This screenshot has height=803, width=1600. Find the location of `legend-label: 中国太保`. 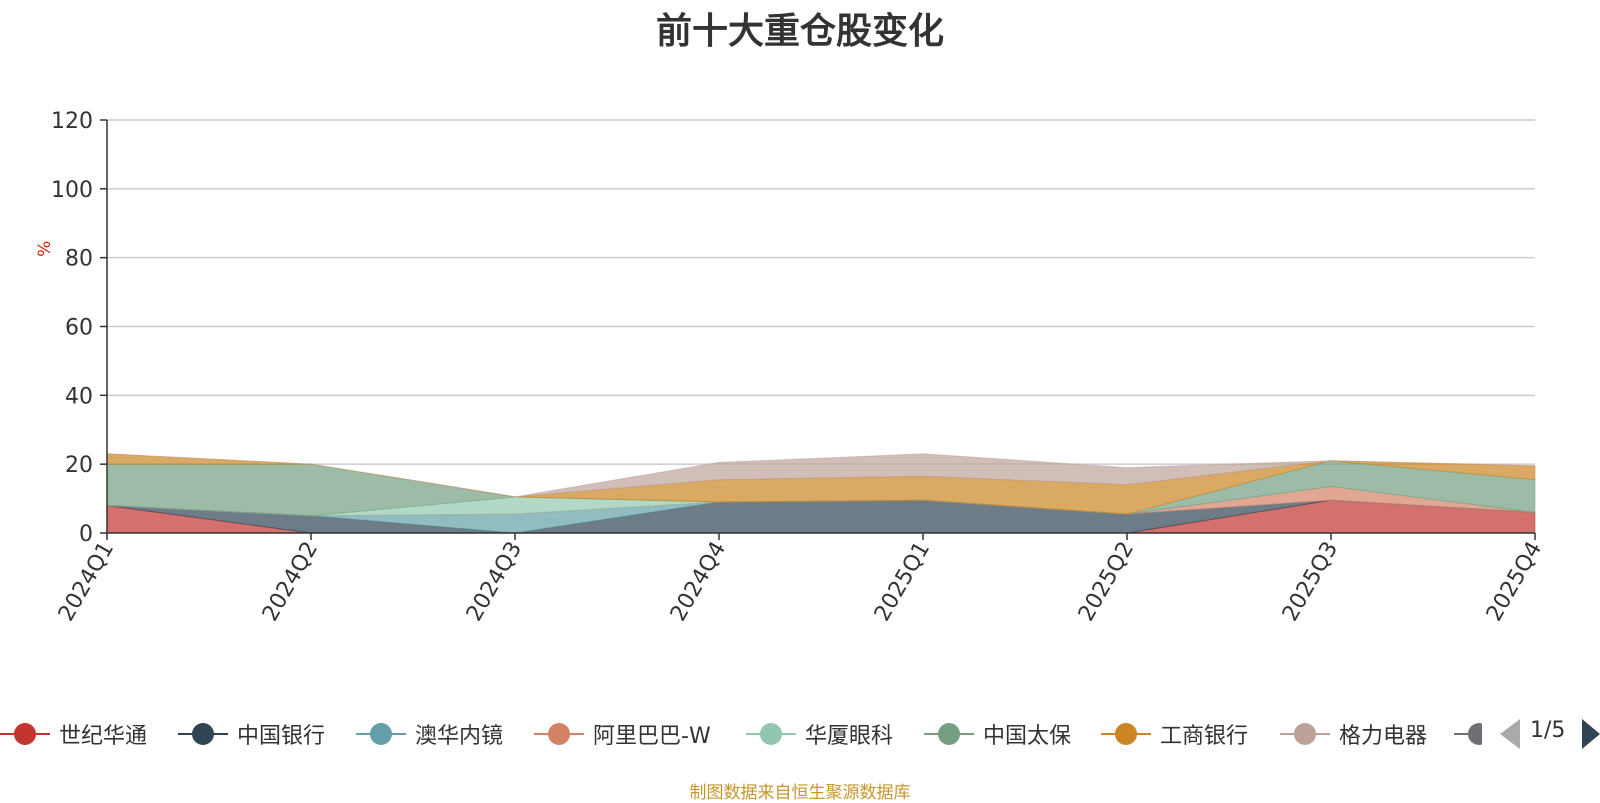

legend-label: 中国太保 is located at coordinates (1027, 736).